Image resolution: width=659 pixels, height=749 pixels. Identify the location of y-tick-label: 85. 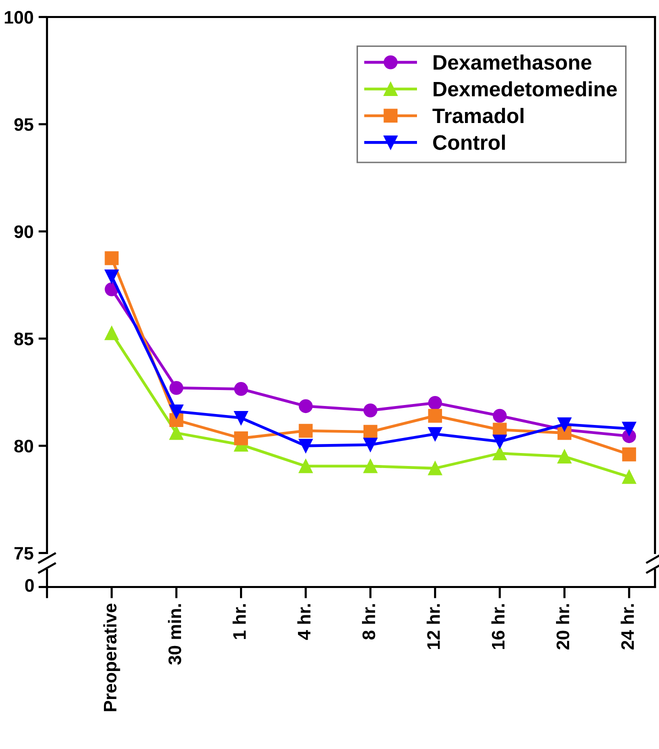
(24, 339).